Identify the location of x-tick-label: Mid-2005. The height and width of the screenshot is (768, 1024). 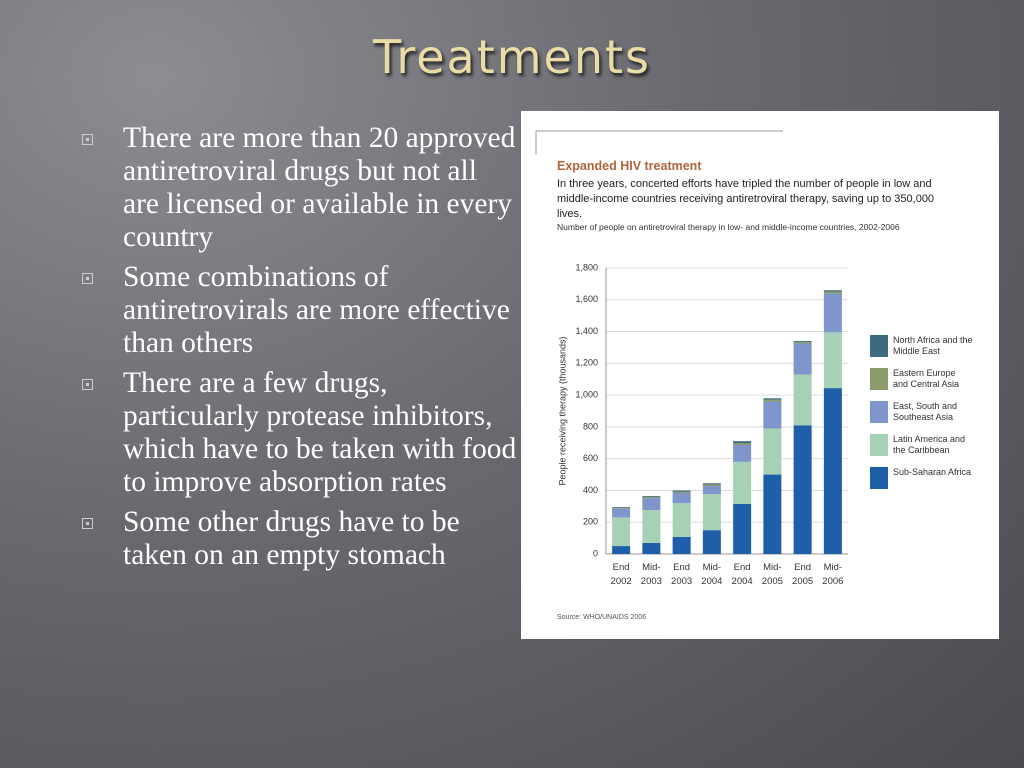
(772, 574).